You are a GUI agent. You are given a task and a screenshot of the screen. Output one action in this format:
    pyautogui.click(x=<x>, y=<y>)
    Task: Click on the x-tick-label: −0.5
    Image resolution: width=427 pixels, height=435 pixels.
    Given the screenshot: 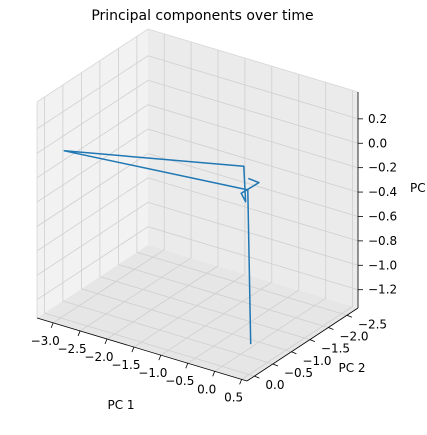 What is the action you would take?
    pyautogui.click(x=179, y=381)
    